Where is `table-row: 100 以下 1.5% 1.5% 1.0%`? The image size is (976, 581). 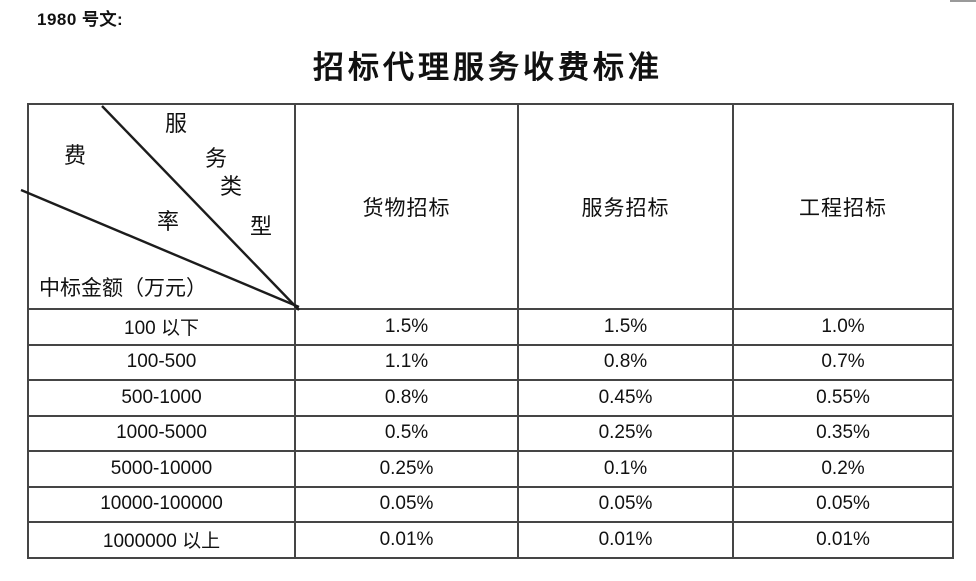
table-row: 100 以下 1.5% 1.5% 1.0% is located at coordinates (490, 327).